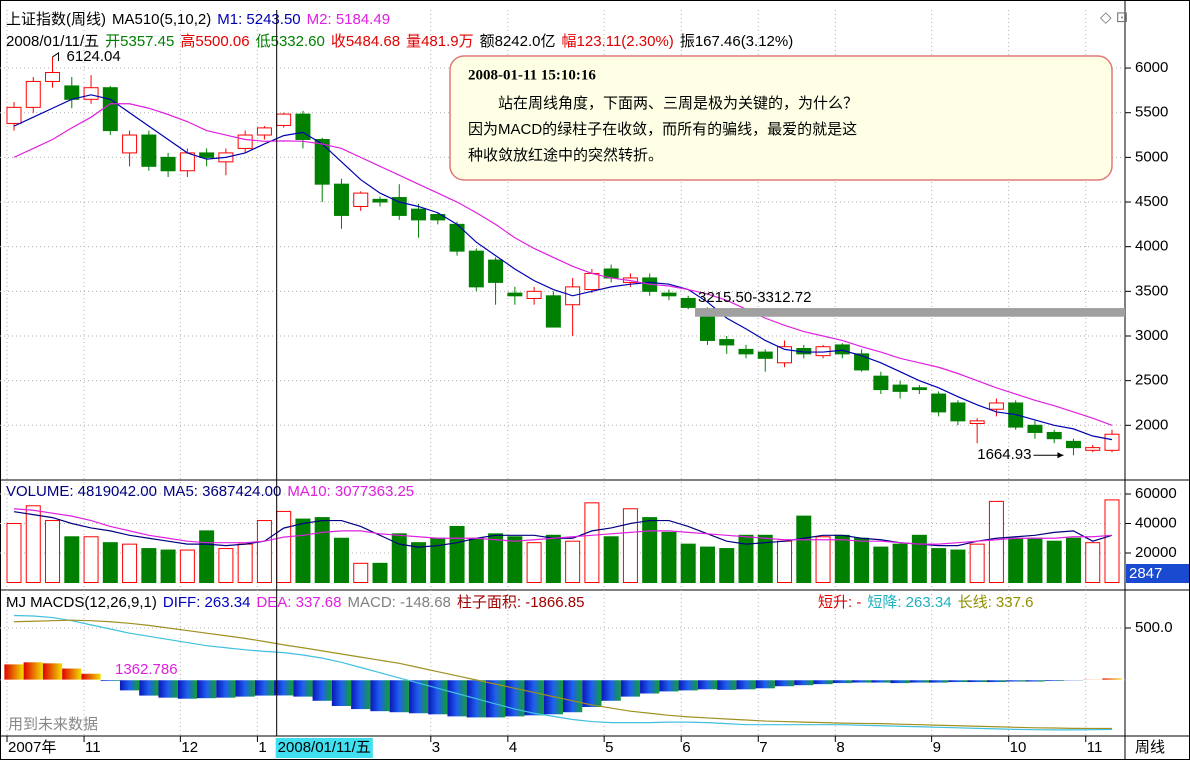  What do you see at coordinates (736, 41) in the screenshot?
I see `info-text: 振167.46(3.12%)` at bounding box center [736, 41].